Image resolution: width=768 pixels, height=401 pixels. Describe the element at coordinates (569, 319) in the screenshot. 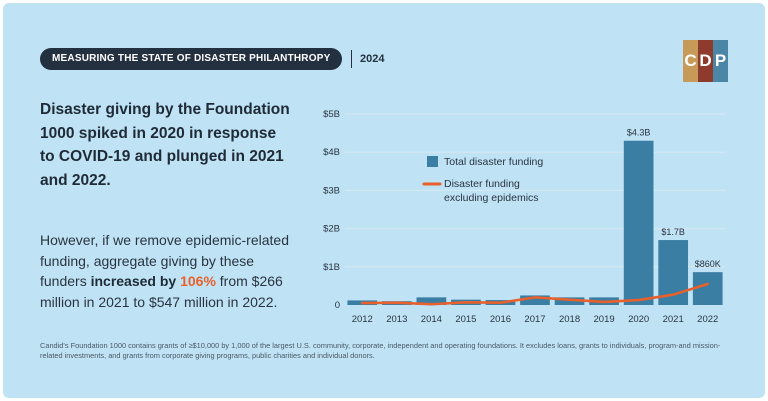

I see `x-tick-label: 2018` at that location.